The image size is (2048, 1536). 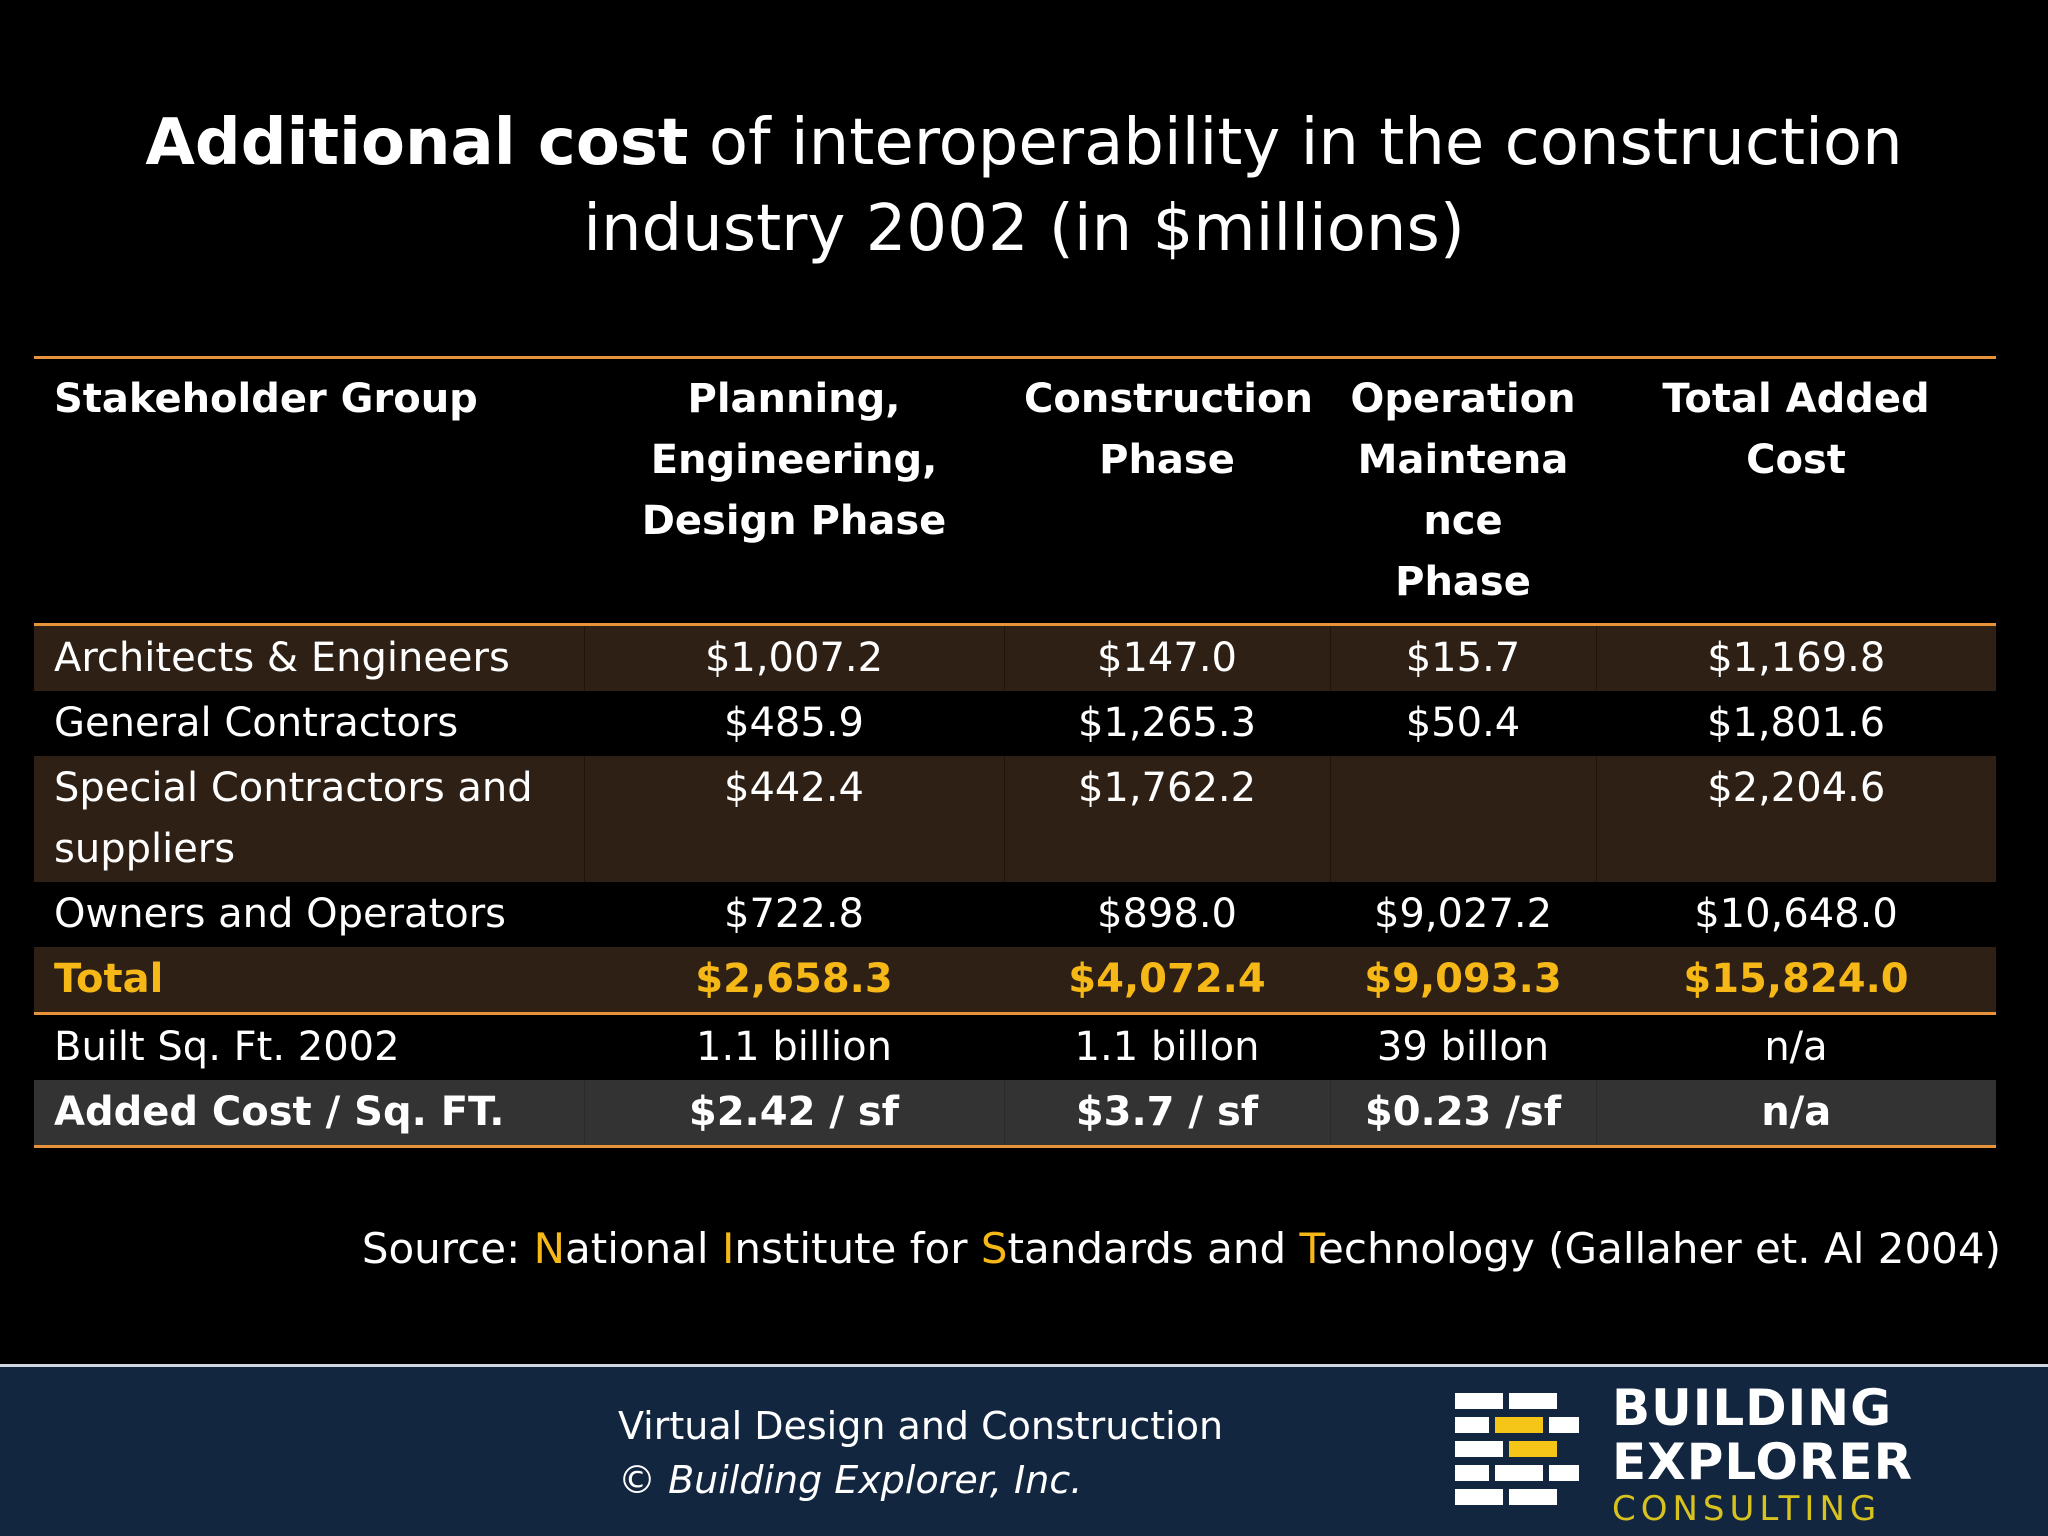 I want to click on footer-line1: Virtual Design and Construction, so click(x=921, y=1426).